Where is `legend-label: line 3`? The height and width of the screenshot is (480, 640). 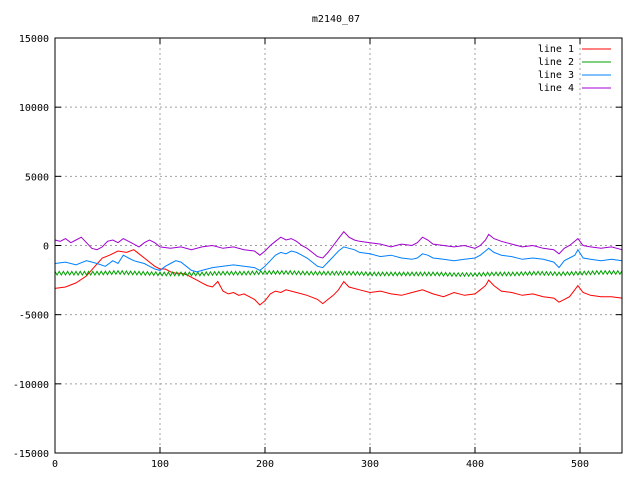 legend-label: line 3 is located at coordinates (556, 75).